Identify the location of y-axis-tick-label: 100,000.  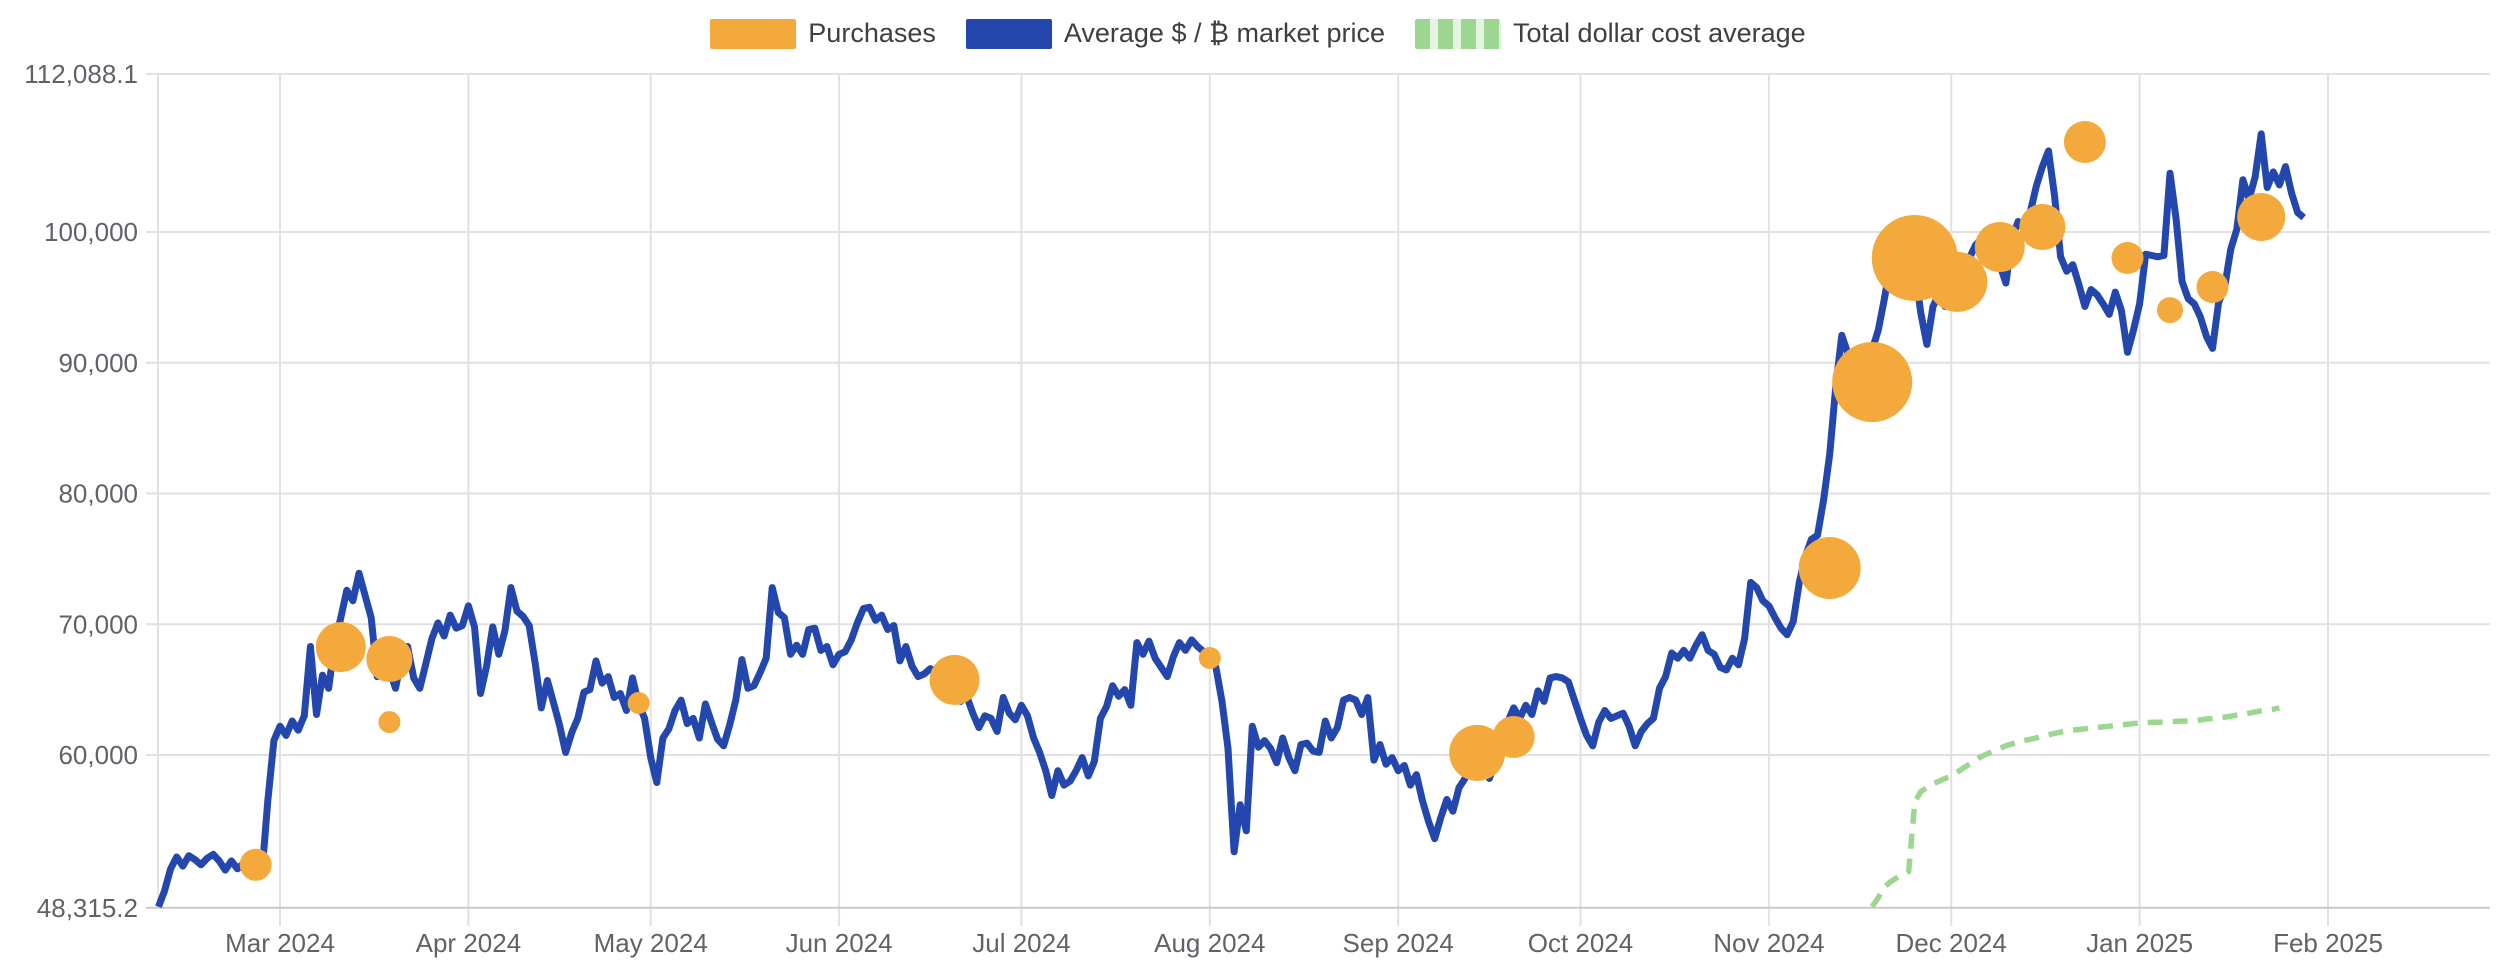
(91, 232).